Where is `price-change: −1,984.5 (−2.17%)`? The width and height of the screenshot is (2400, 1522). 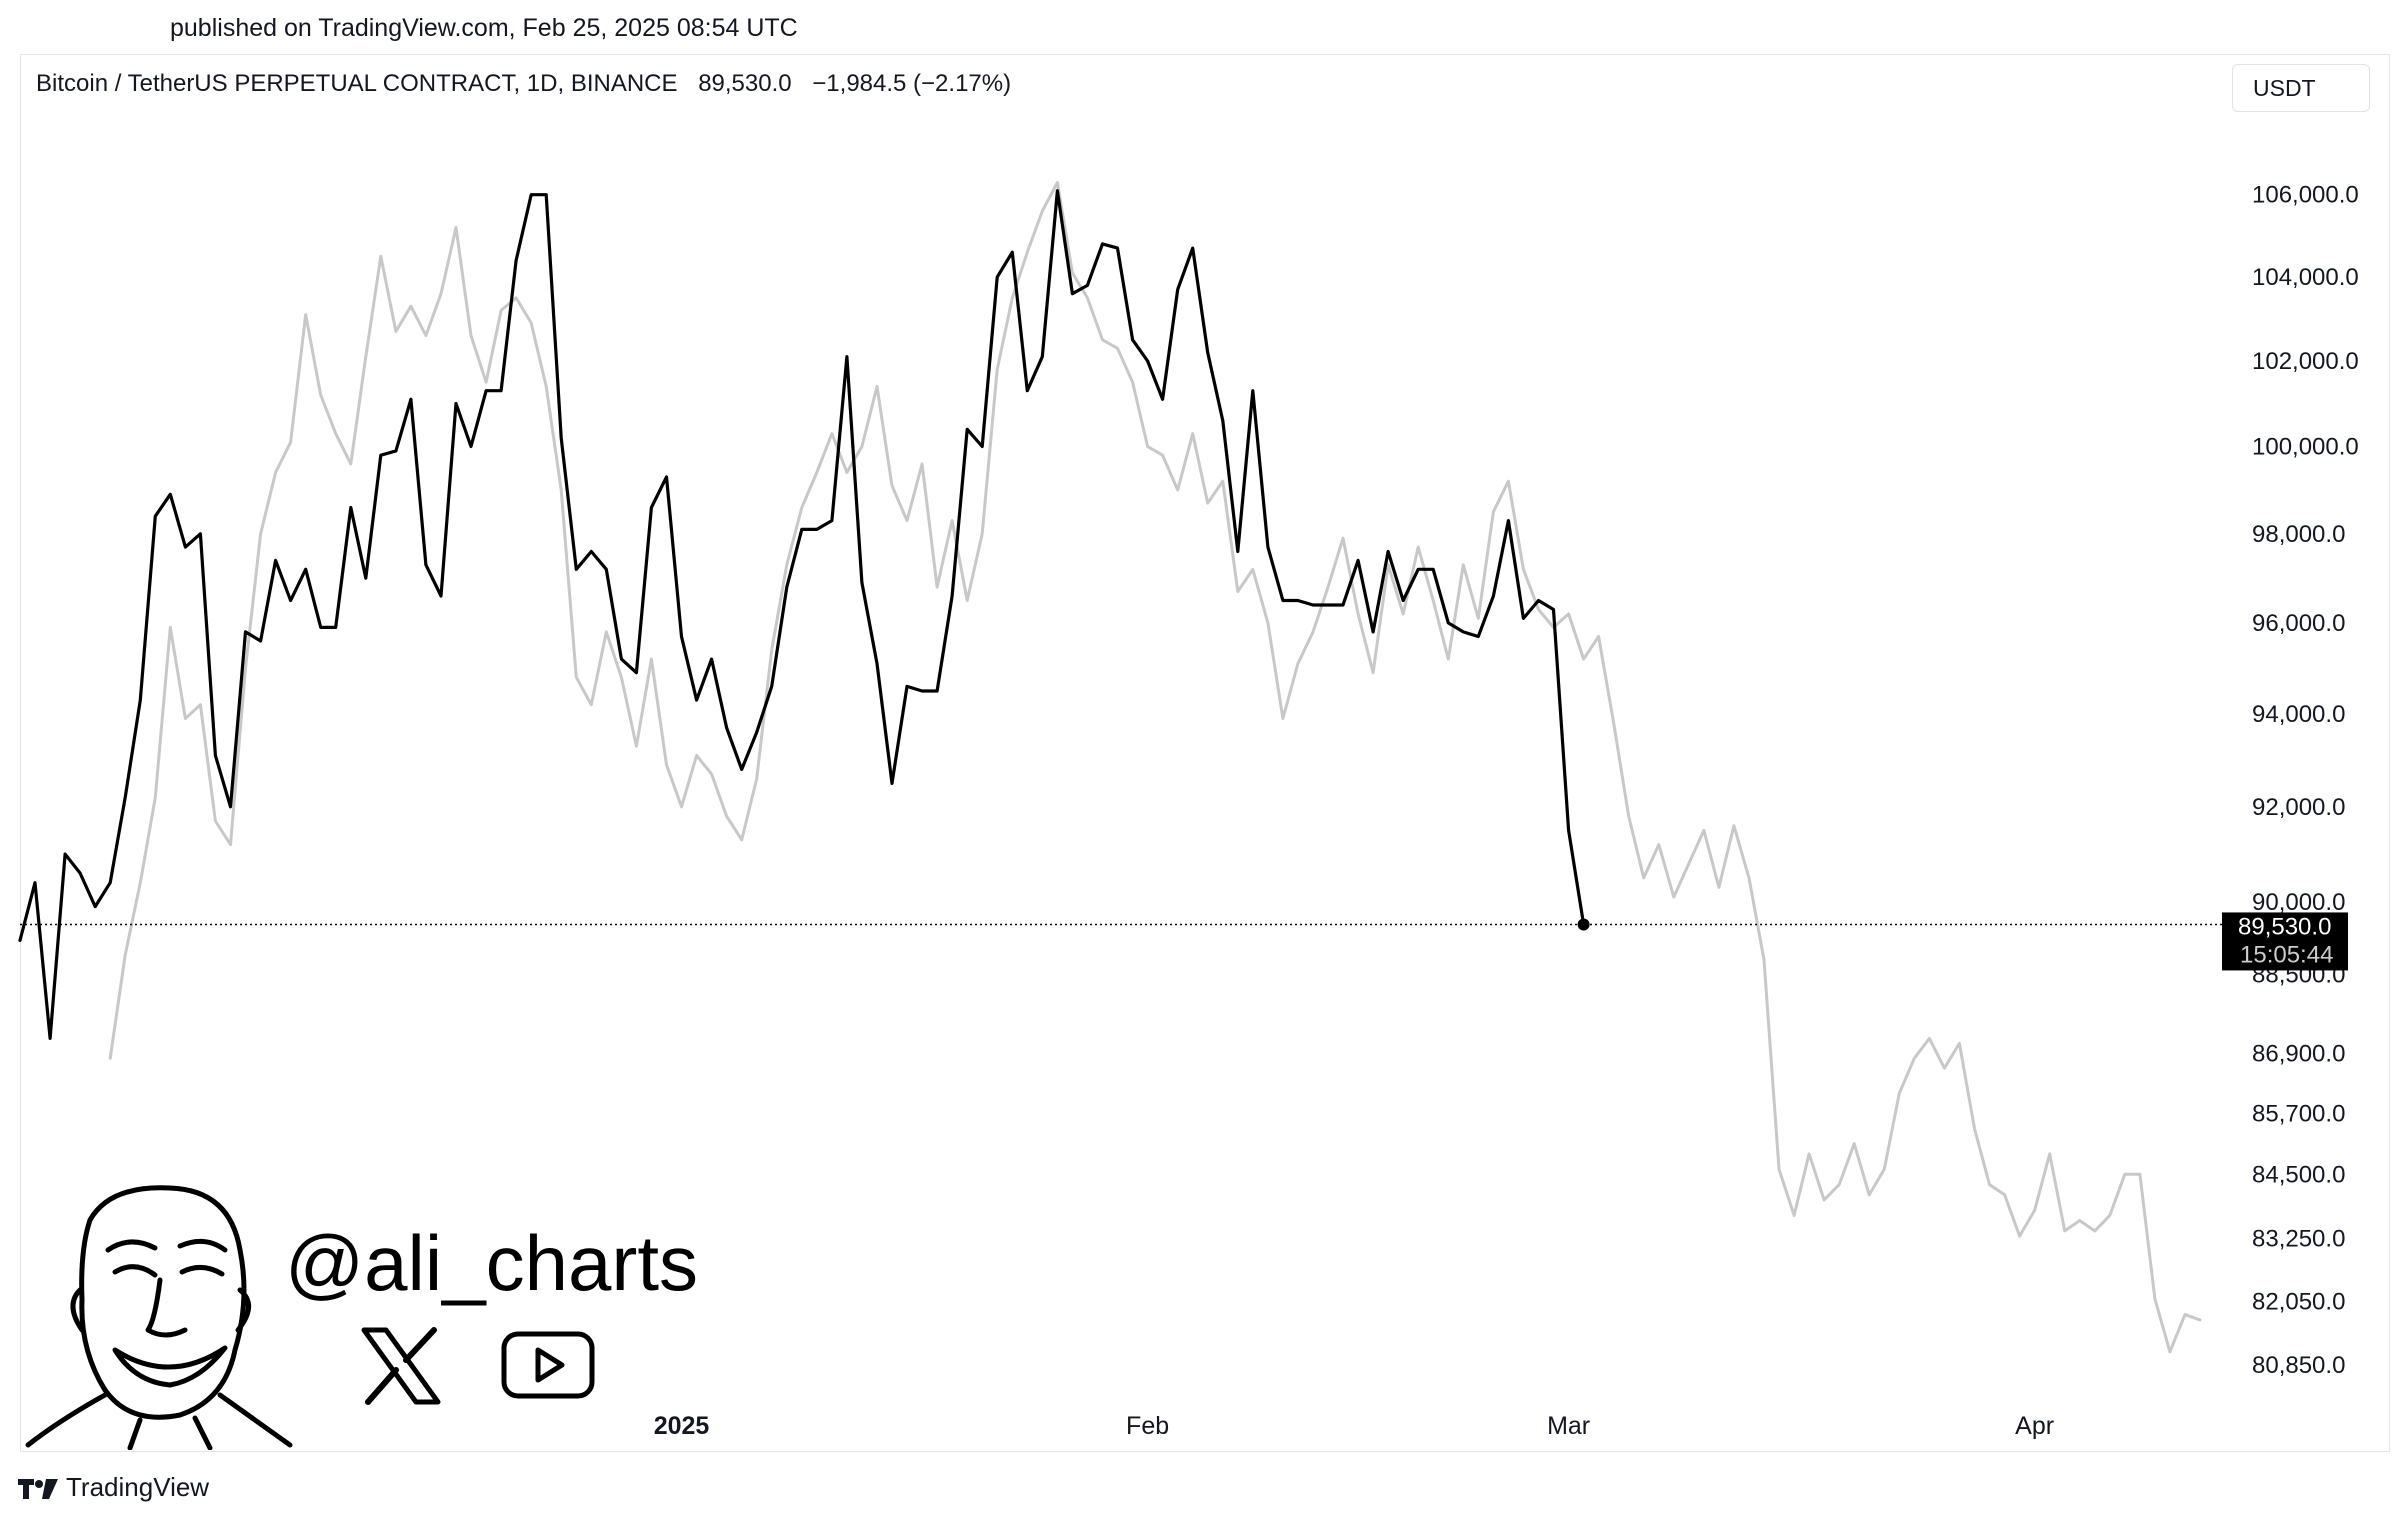
price-change: −1,984.5 (−2.17%) is located at coordinates (912, 83).